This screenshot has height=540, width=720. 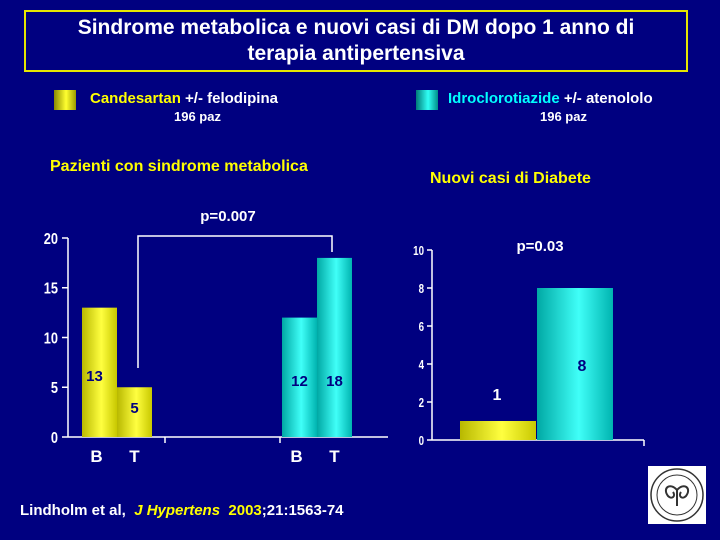 What do you see at coordinates (497, 395) in the screenshot?
I see `chart2-data-label: 1` at bounding box center [497, 395].